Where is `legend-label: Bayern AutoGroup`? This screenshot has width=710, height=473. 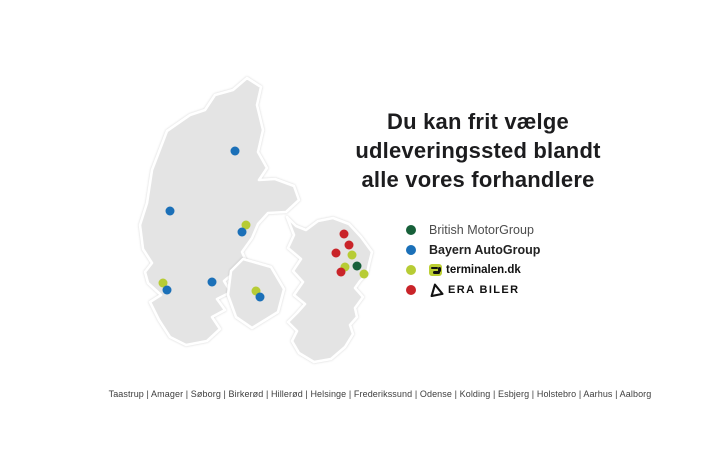 legend-label: Bayern AutoGroup is located at coordinates (485, 250).